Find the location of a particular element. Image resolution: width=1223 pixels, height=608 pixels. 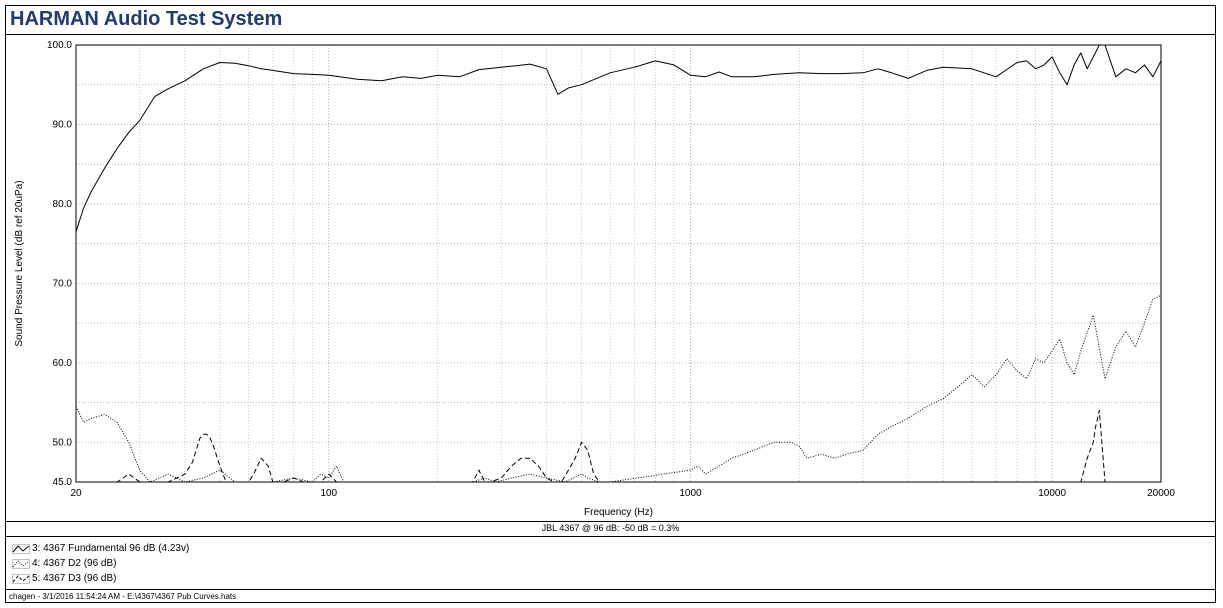

legend-item-d2: 4: 4367 D2 (96 dB) is located at coordinates (100, 563).